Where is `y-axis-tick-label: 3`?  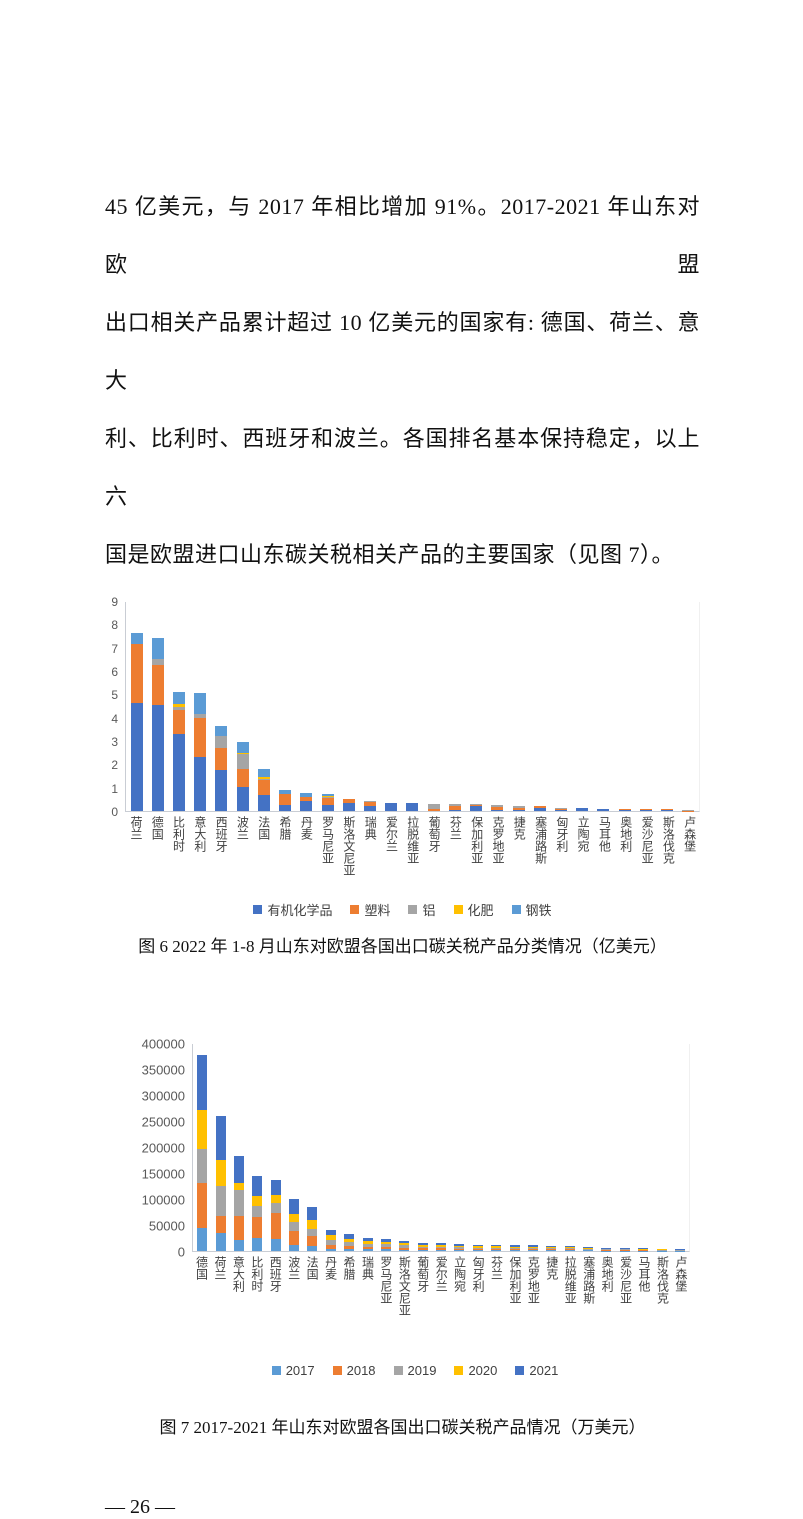 y-axis-tick-label: 3 is located at coordinates (114, 742).